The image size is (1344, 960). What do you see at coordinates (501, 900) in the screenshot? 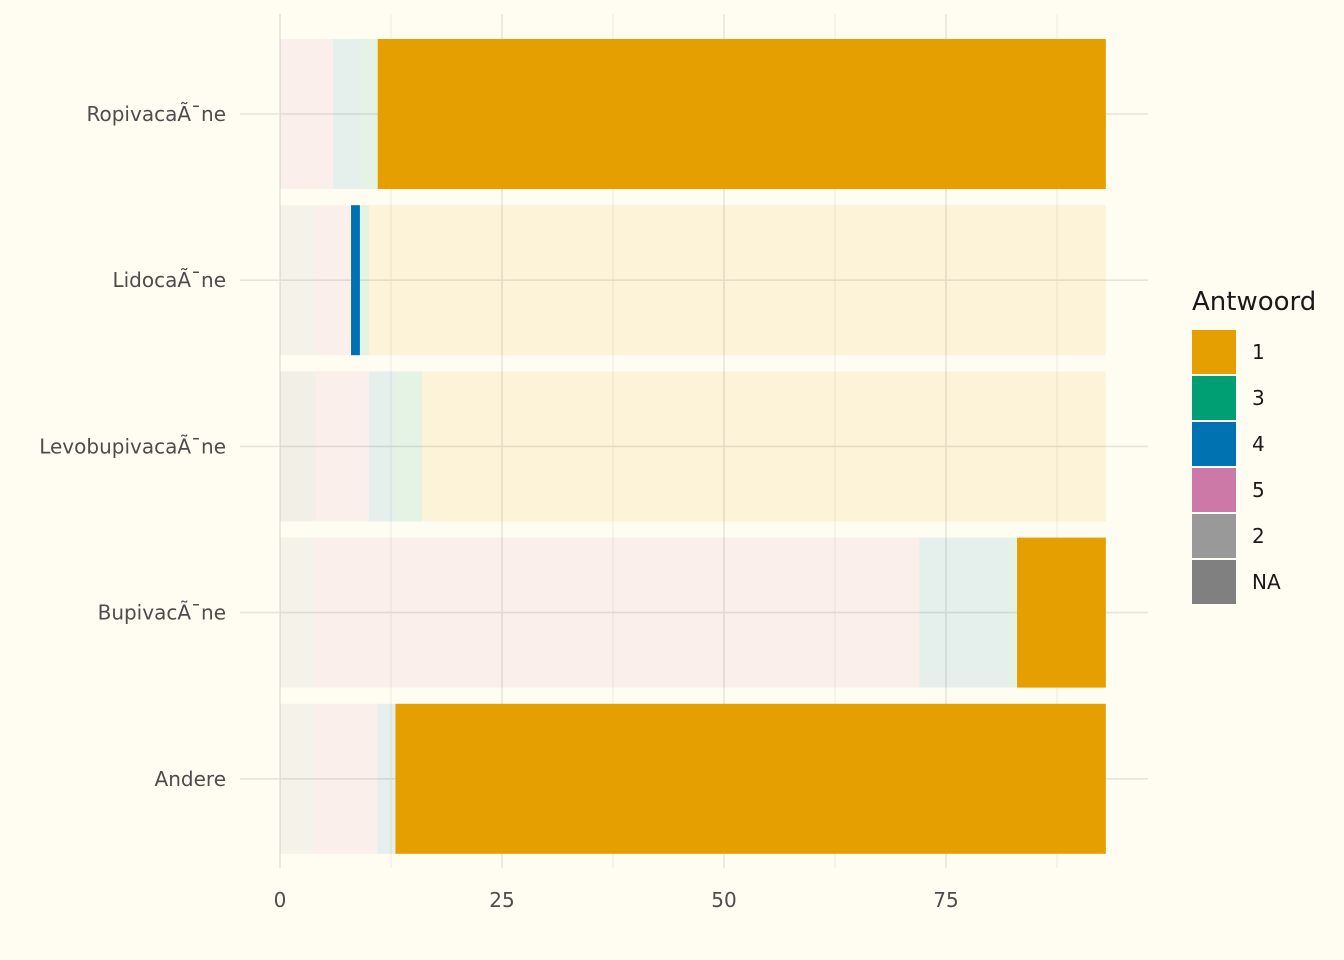
I see `x-tick-label: 25` at bounding box center [501, 900].